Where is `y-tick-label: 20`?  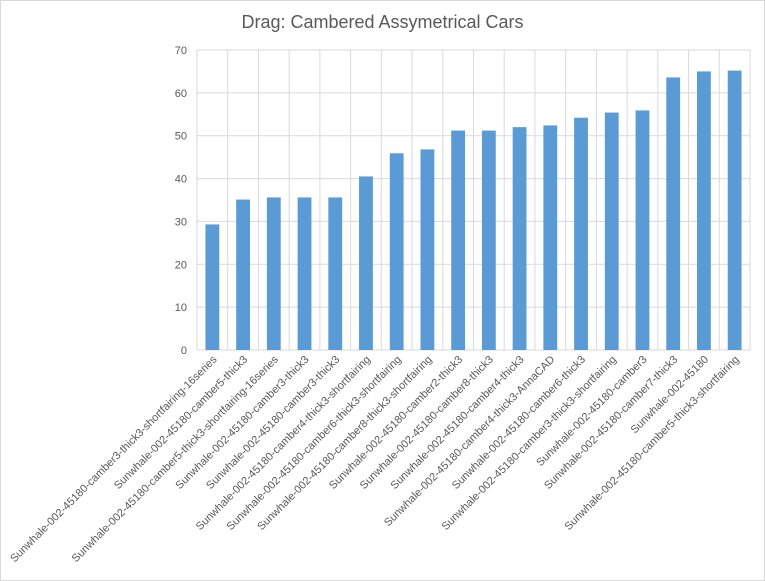 y-tick-label: 20 is located at coordinates (181, 265).